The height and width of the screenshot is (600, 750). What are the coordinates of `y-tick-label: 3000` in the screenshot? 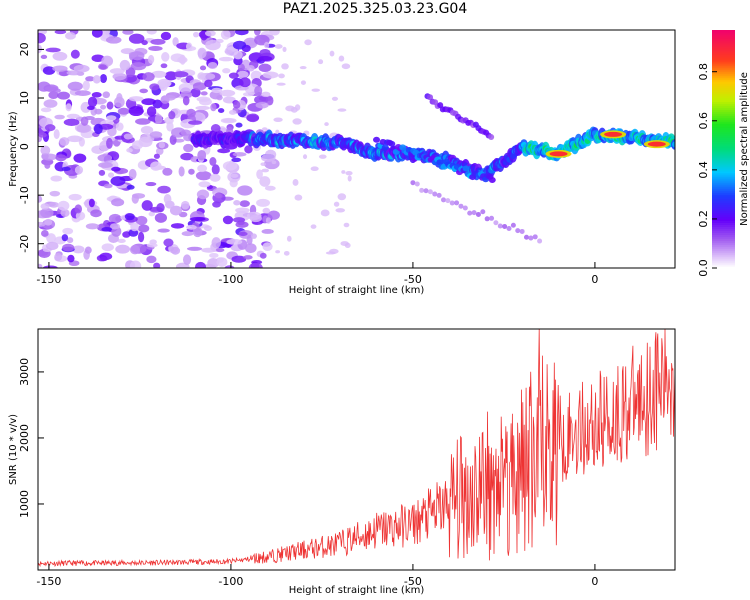 It's located at (24, 372).